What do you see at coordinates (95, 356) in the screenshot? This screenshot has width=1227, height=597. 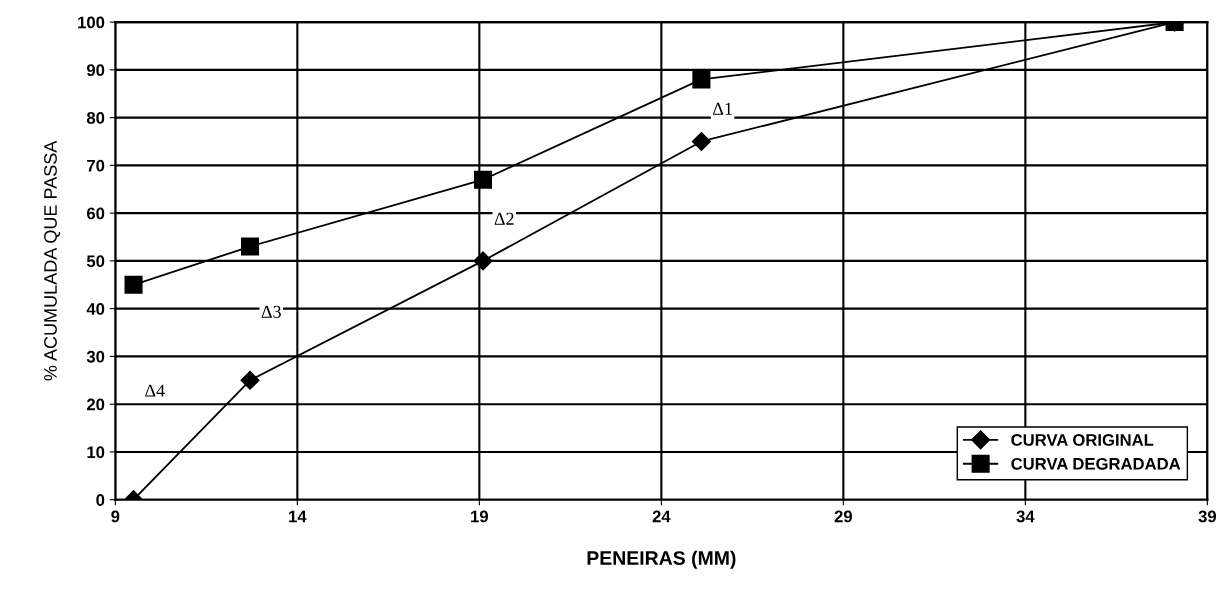 I see `y-tick-label: 30` at bounding box center [95, 356].